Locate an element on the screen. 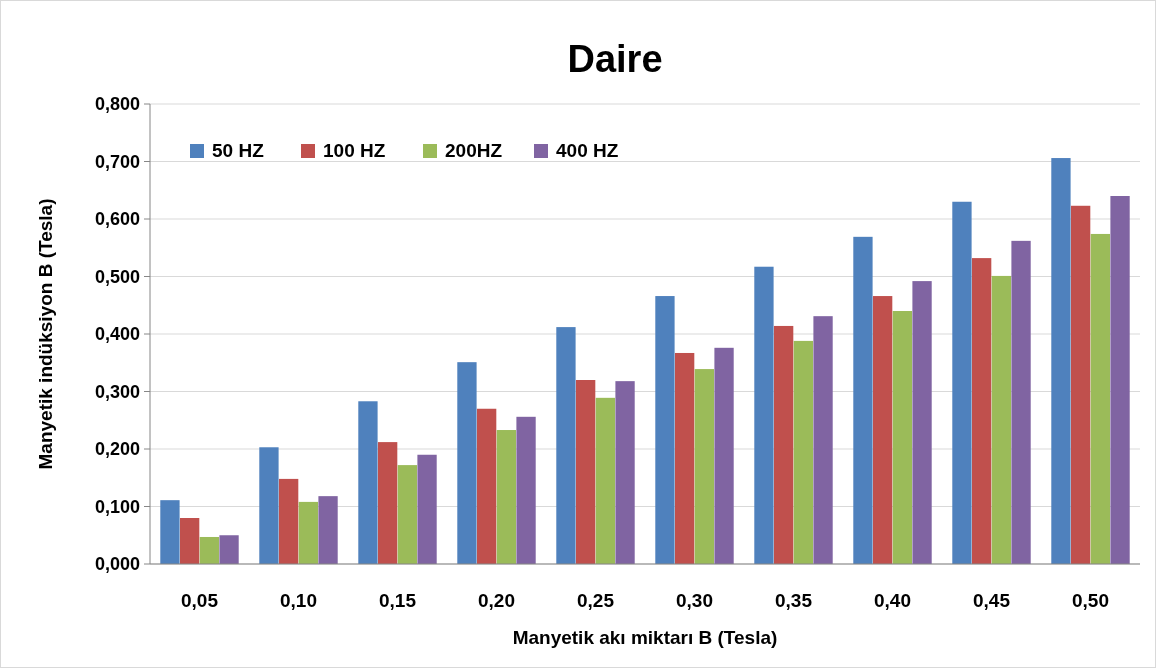 The width and height of the screenshot is (1156, 668). legend-label: 400 HZ is located at coordinates (587, 150).